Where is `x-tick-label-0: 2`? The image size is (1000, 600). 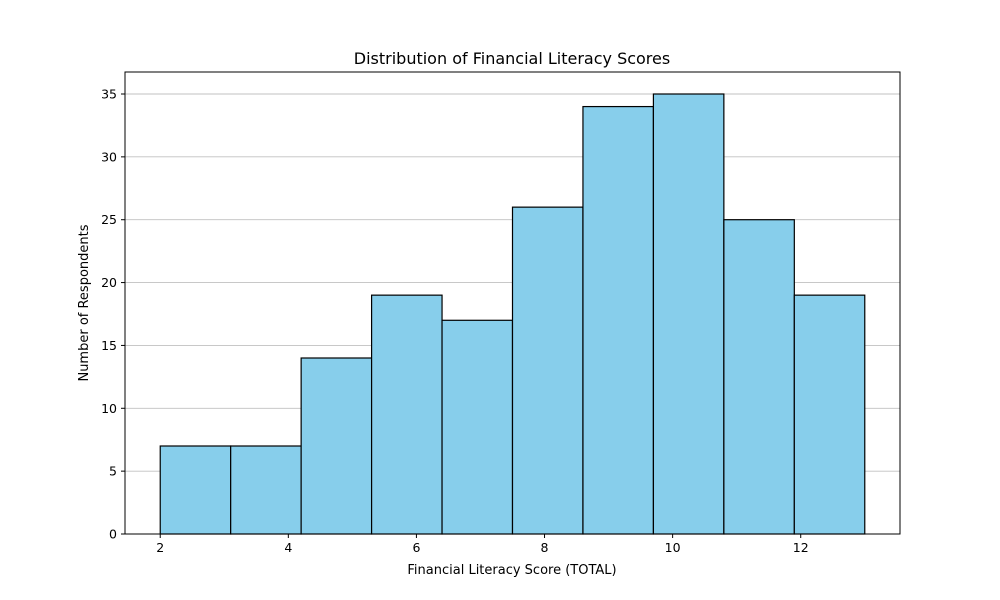 x-tick-label-0: 2 is located at coordinates (160, 547).